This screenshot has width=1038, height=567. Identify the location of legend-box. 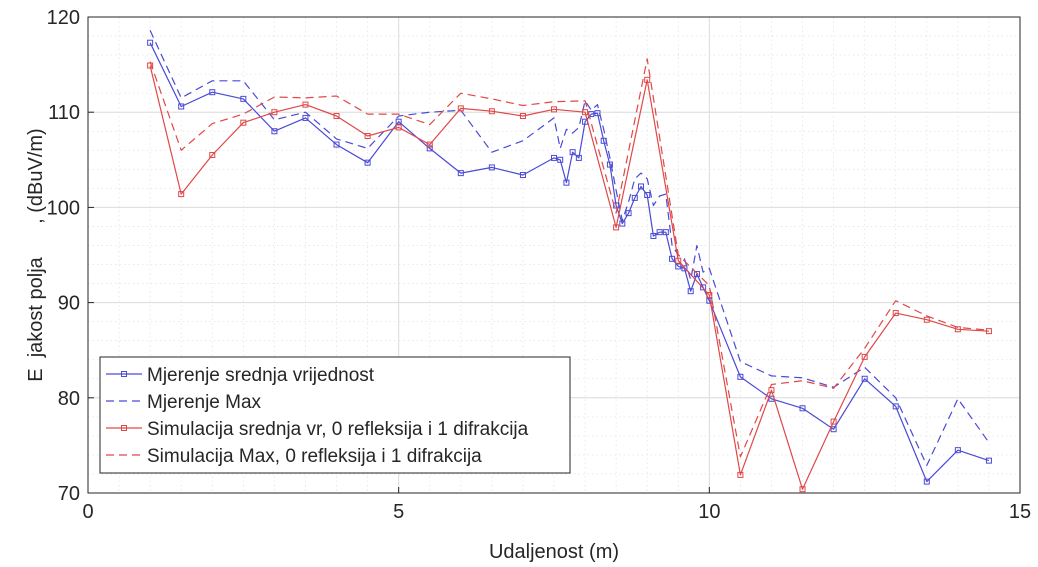
(335, 415).